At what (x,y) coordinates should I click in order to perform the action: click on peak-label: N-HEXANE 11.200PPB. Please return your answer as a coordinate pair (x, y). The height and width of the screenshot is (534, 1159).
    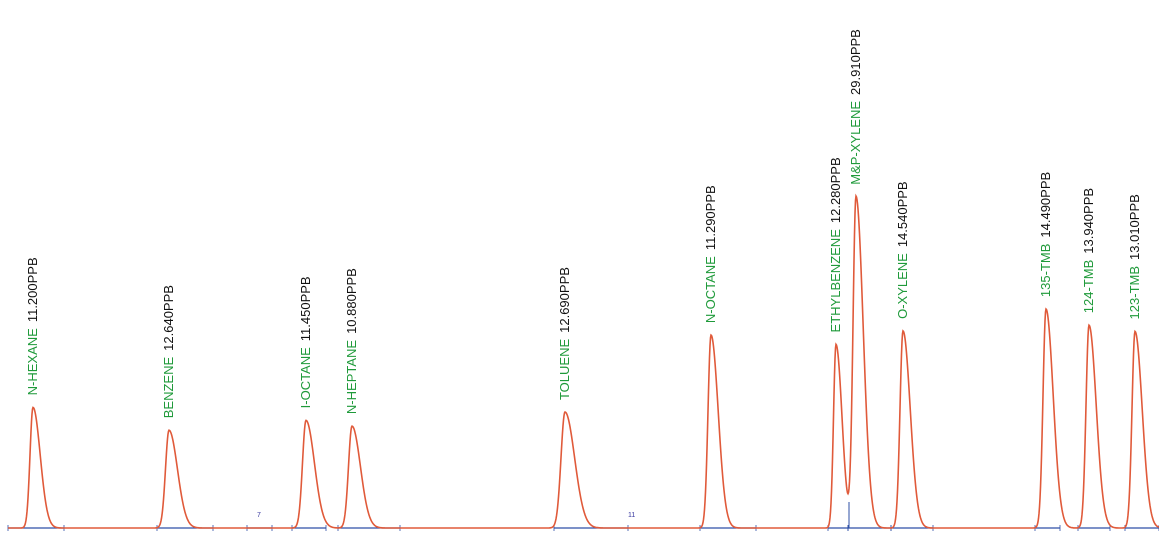
    Looking at the image, I should click on (32, 326).